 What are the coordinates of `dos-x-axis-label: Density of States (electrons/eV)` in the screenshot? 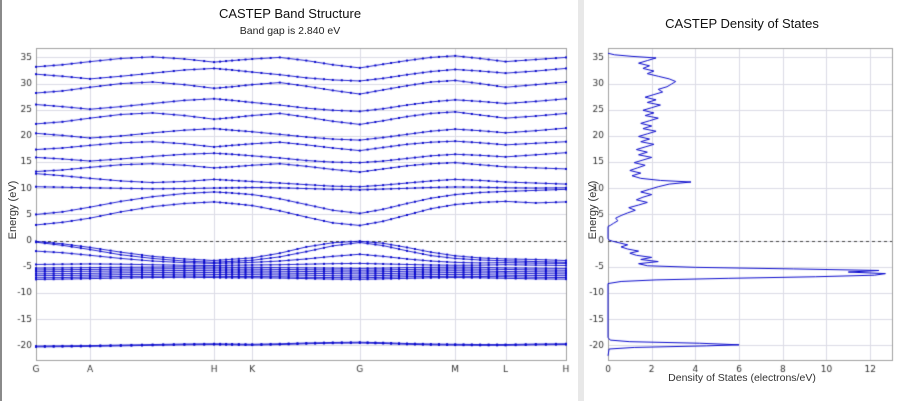 It's located at (742, 378).